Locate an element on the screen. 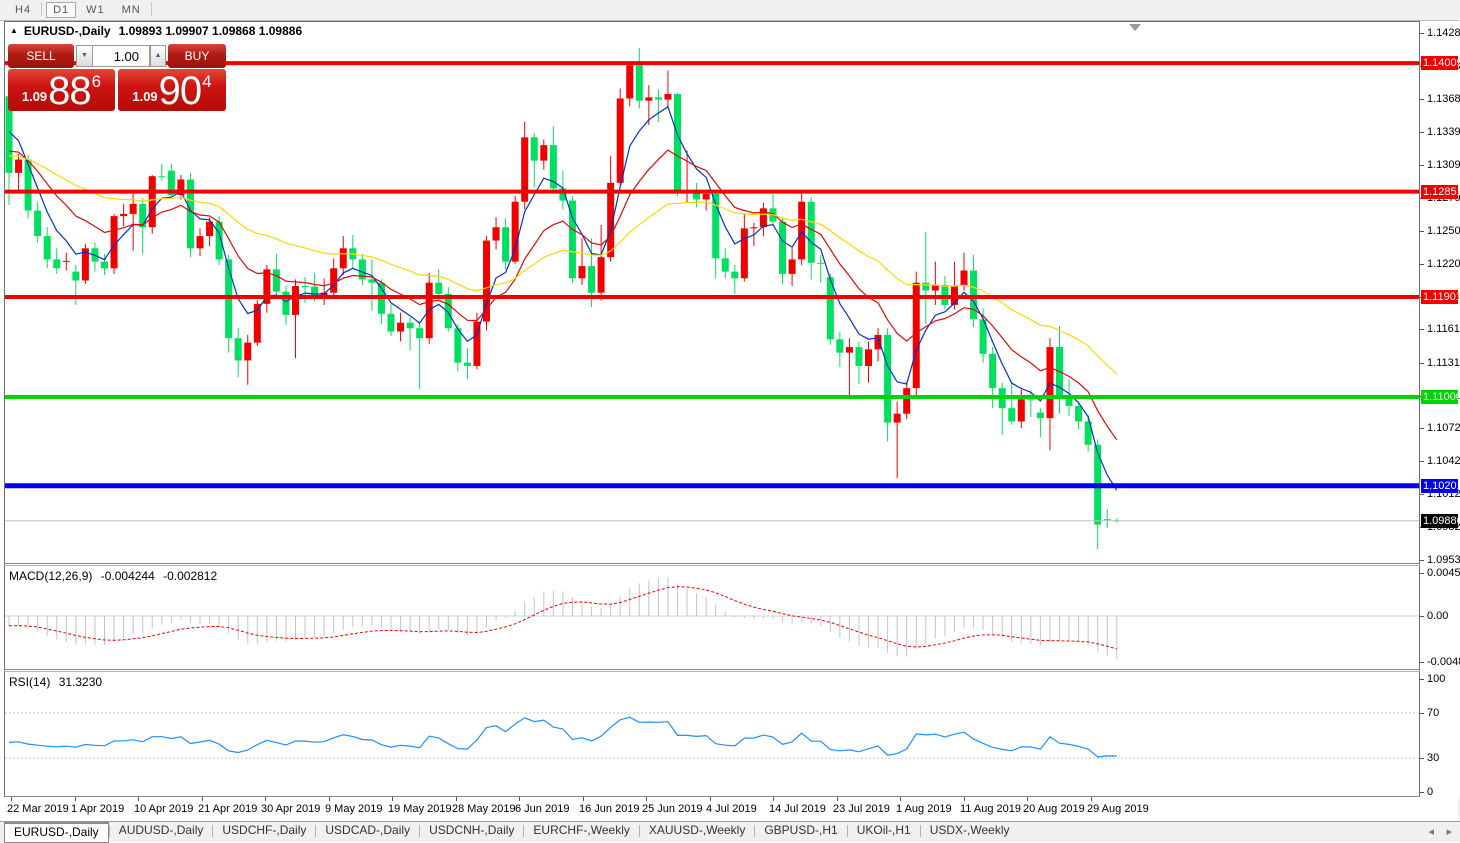 Image resolution: width=1460 pixels, height=843 pixels. tab-separator is located at coordinates (316, 830).